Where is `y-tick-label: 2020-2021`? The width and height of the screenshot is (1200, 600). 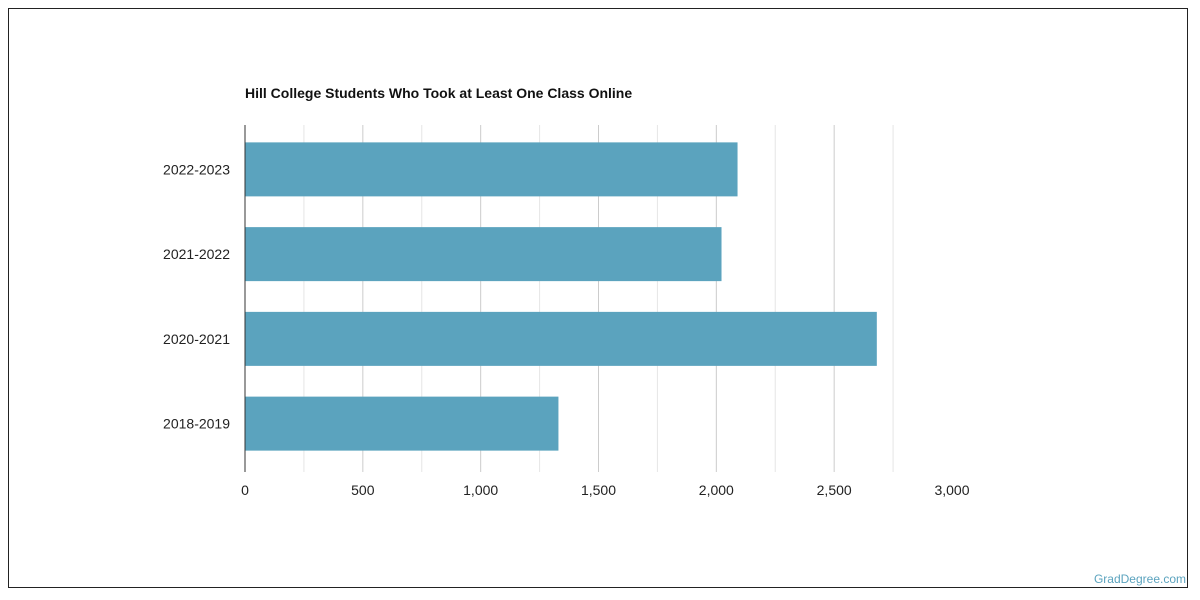 y-tick-label: 2020-2021 is located at coordinates (196, 339).